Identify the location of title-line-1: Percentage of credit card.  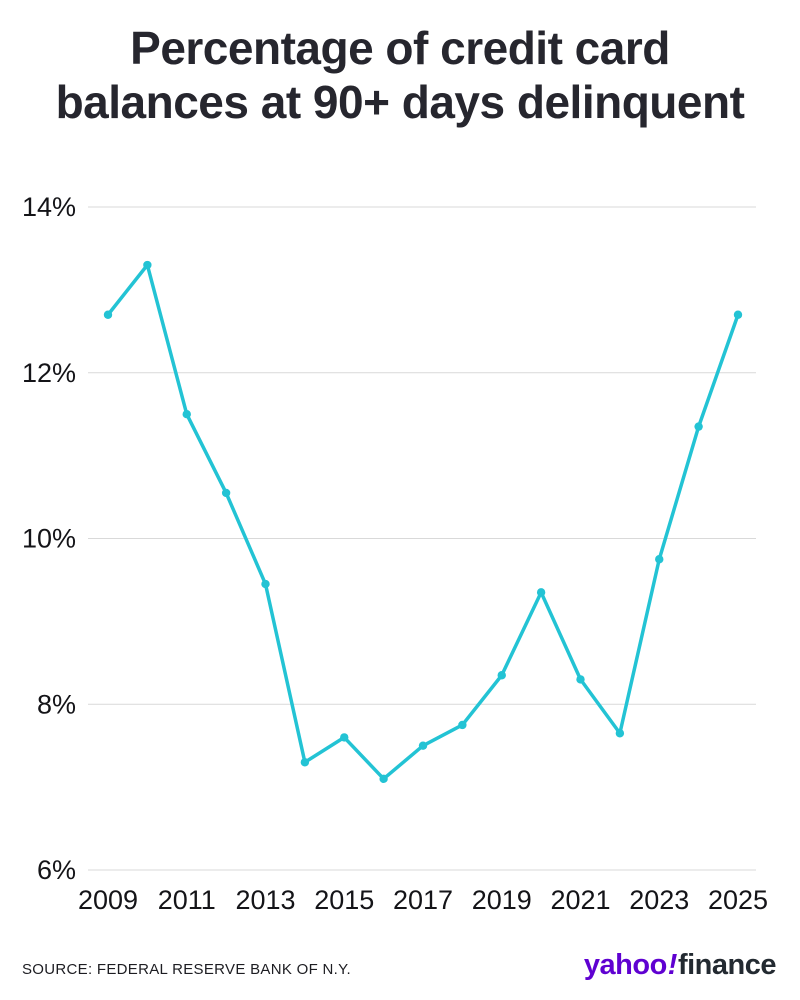
(400, 48).